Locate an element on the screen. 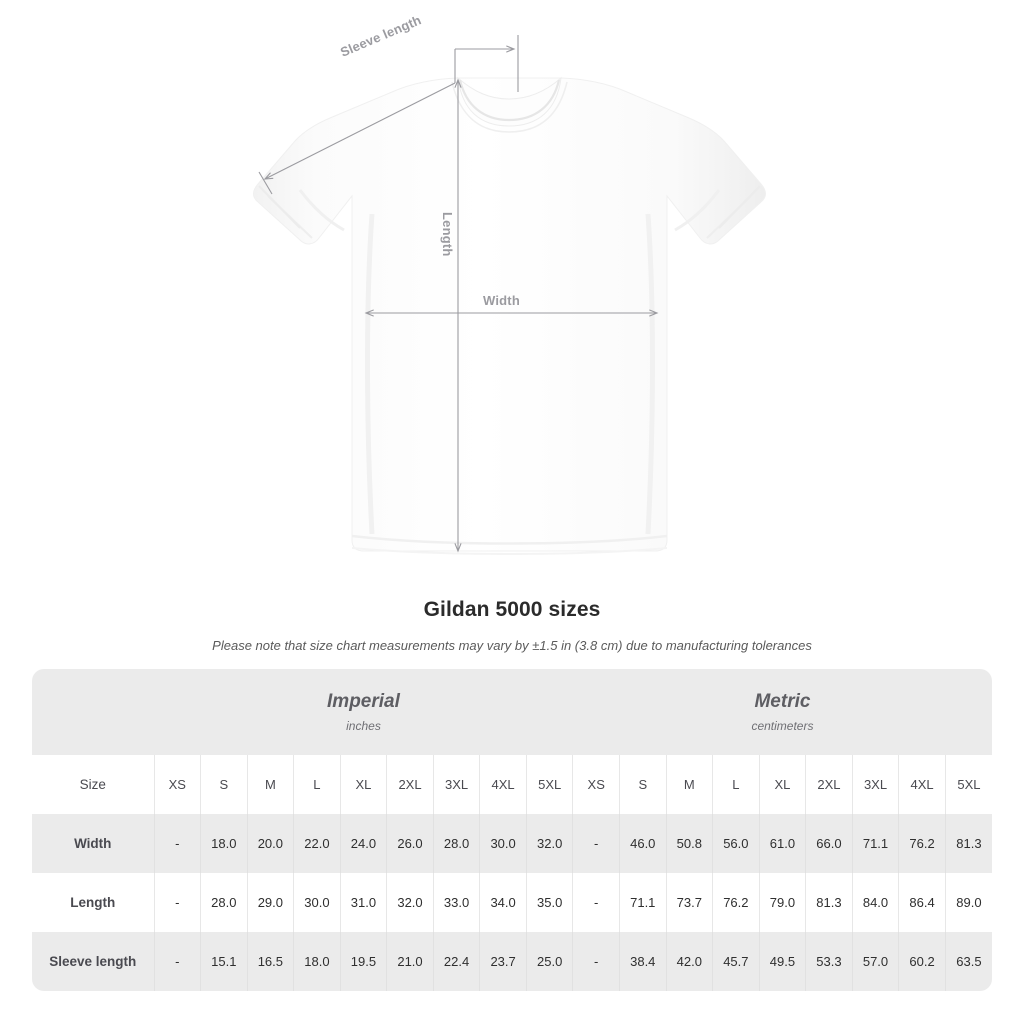 The image size is (1024, 1024). width-label: Width is located at coordinates (501, 300).